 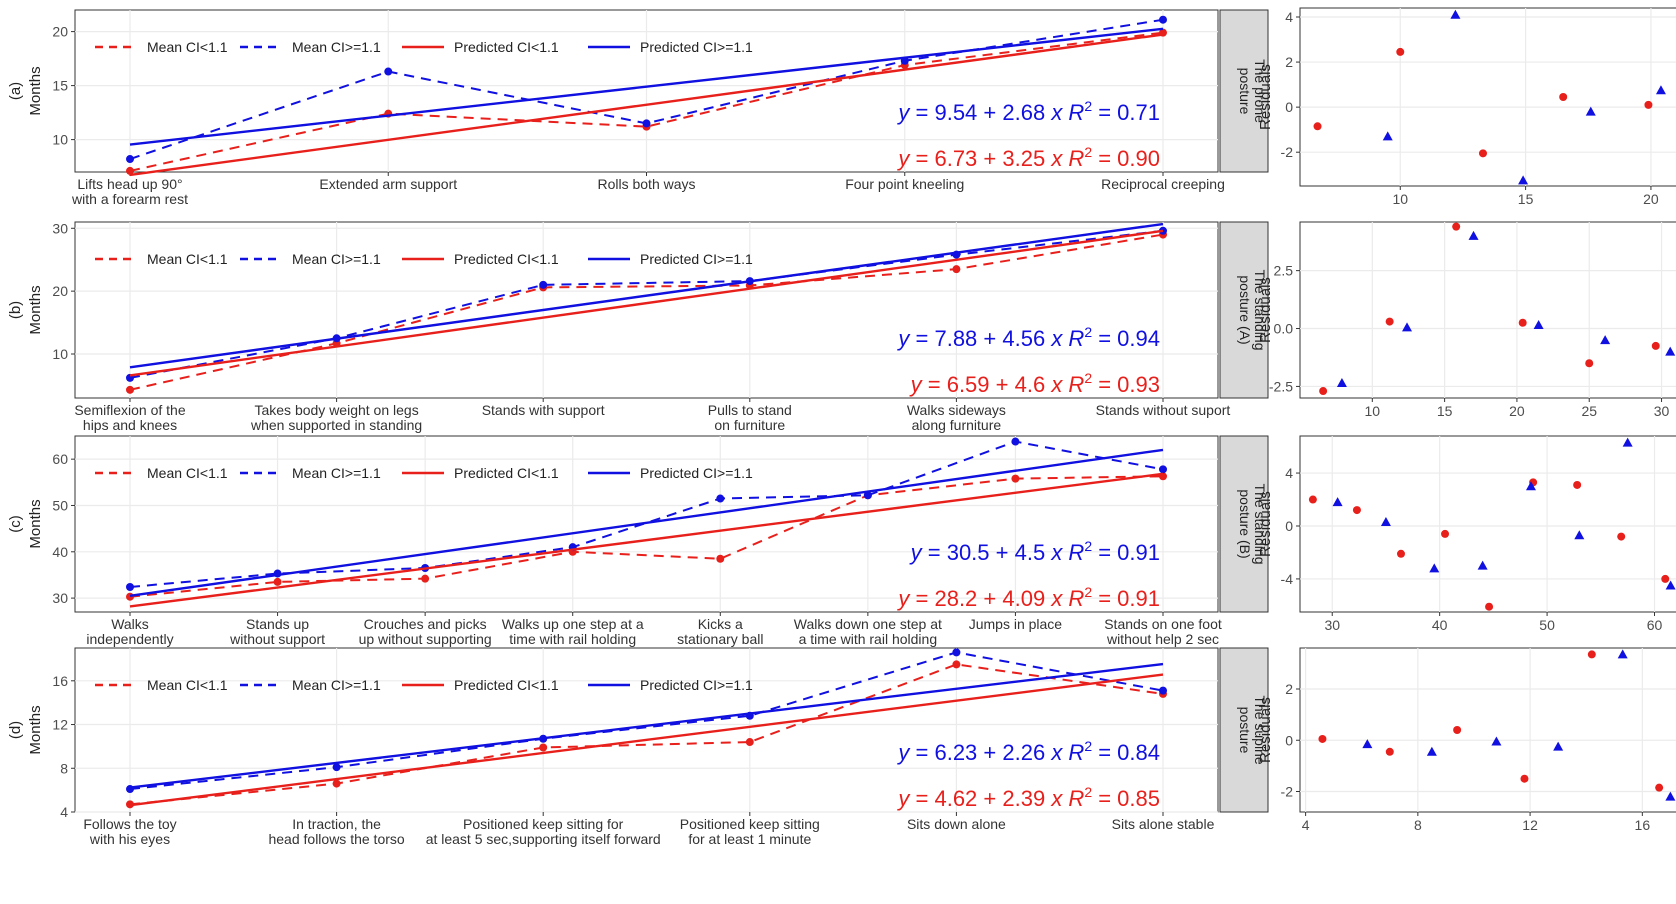 What do you see at coordinates (1028, 751) in the screenshot?
I see `equation-blue: y = 6.23 + 2.26 x R2 = 0.84` at bounding box center [1028, 751].